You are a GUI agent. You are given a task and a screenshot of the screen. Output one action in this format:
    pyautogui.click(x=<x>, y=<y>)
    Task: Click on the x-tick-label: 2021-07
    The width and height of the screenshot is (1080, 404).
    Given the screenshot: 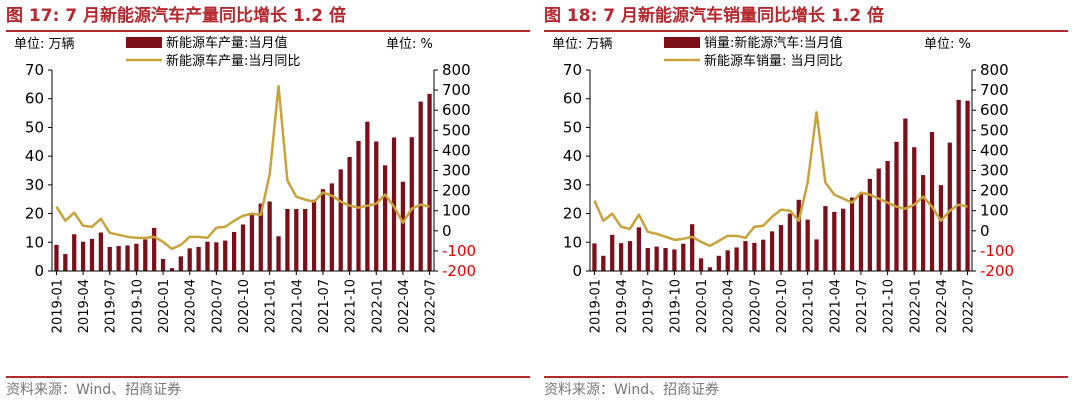 What is the action you would take?
    pyautogui.click(x=324, y=306)
    